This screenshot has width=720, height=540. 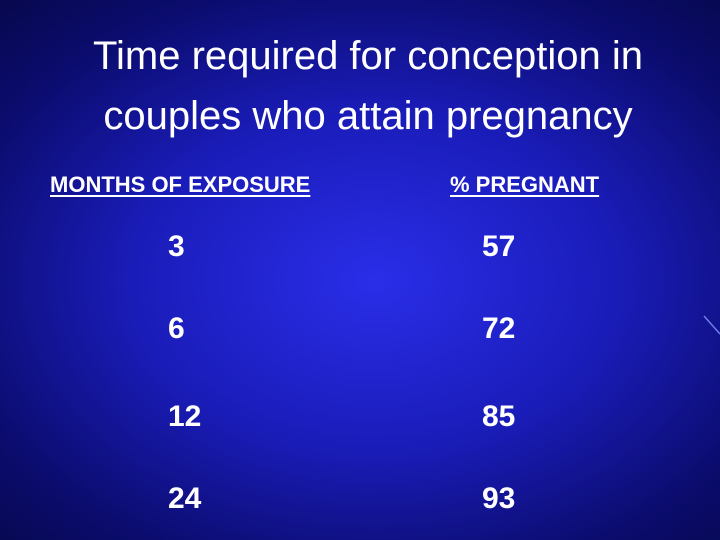 I want to click on title-line: Time required for conception in, so click(x=368, y=56).